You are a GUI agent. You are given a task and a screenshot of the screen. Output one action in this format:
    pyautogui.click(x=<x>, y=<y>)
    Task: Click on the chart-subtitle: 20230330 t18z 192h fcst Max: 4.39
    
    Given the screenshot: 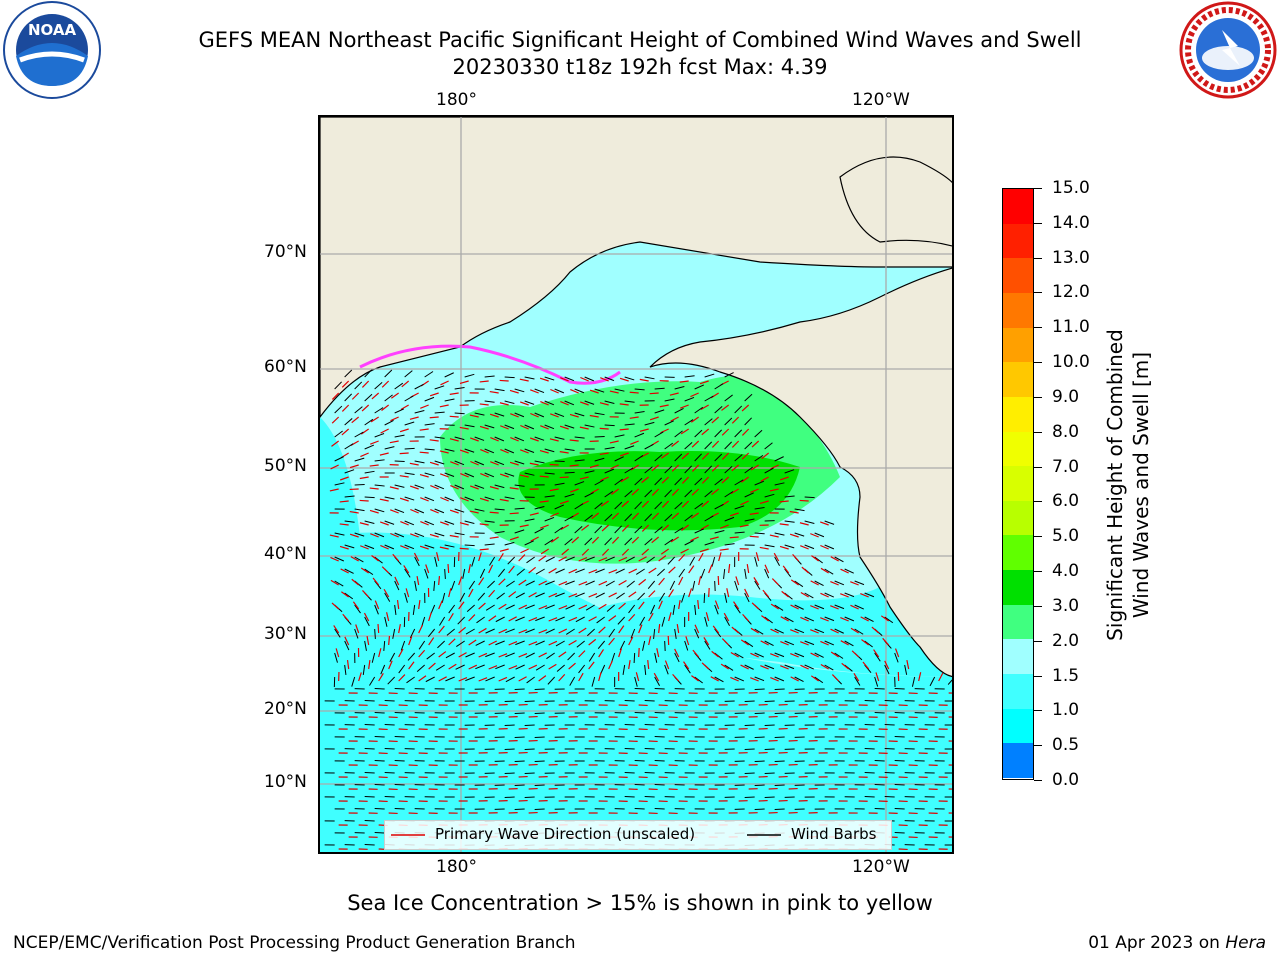 What is the action you would take?
    pyautogui.click(x=640, y=67)
    